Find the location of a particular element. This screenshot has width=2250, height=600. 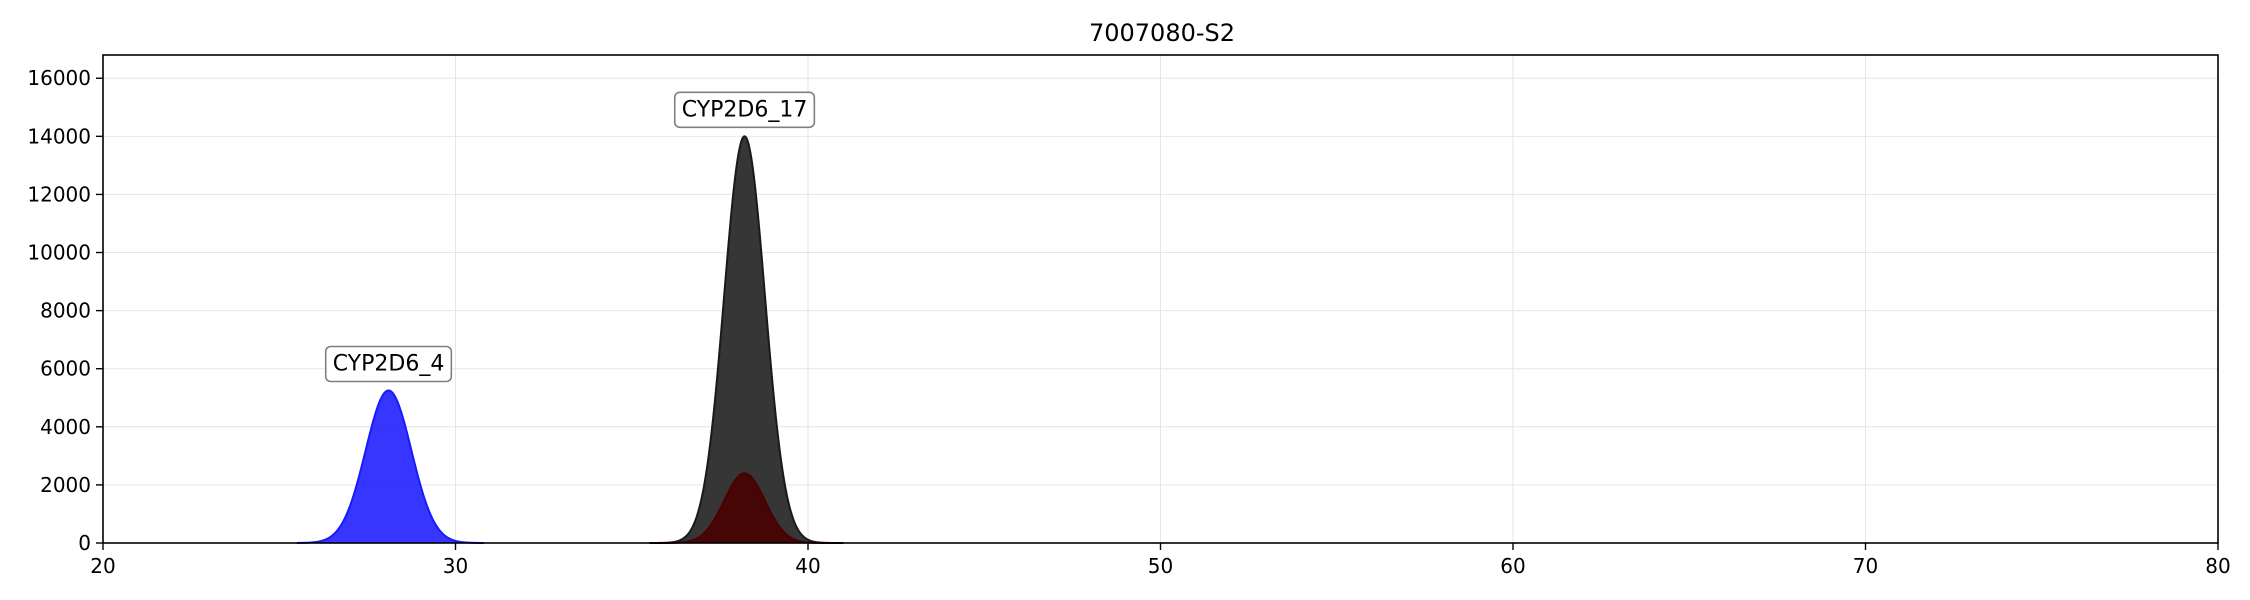

chart-title: 7007080-S2 is located at coordinates (1162, 33).